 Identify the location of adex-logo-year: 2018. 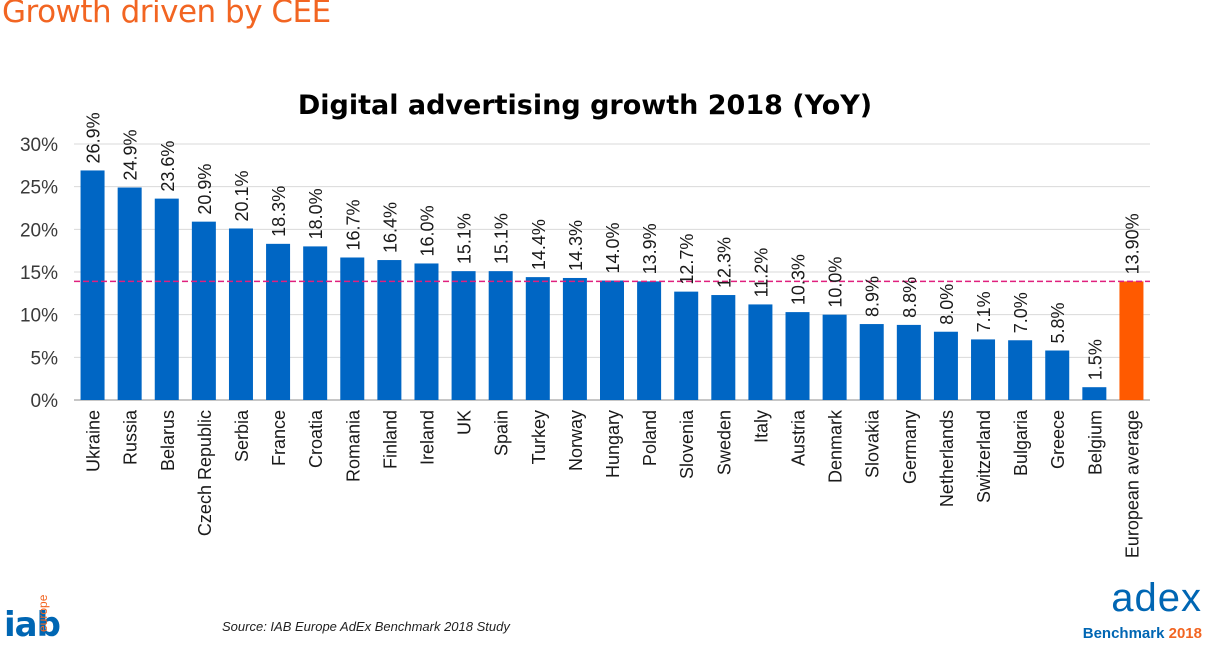
(1185, 633).